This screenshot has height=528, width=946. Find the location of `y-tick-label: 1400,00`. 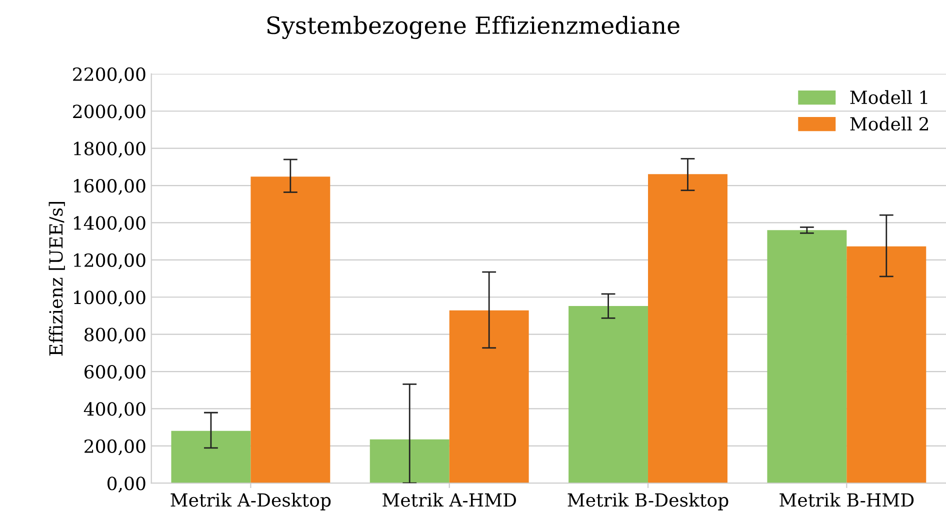

y-tick-label: 1400,00 is located at coordinates (110, 224).